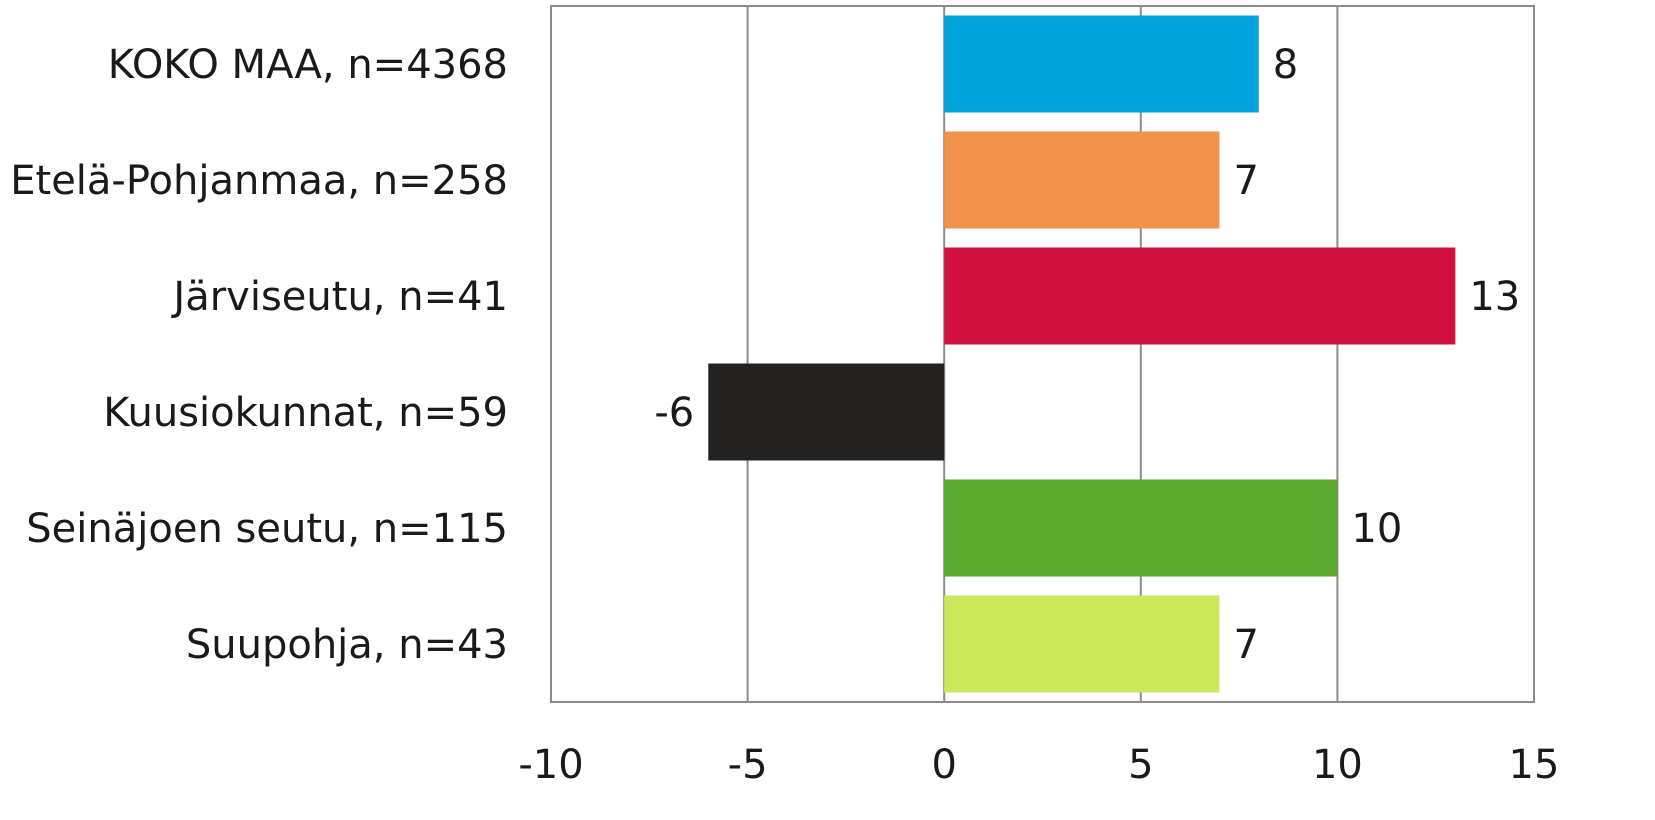 The width and height of the screenshot is (1655, 820). I want to click on x-tick-label: 15, so click(1534, 765).